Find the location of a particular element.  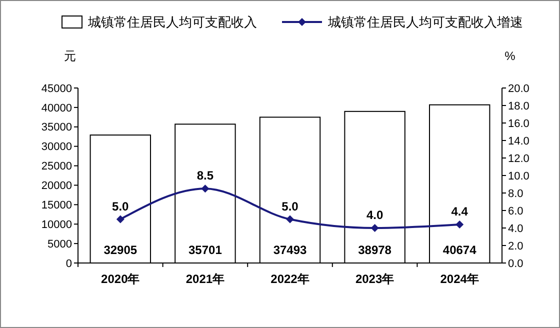

y-tick-label: 25000 is located at coordinates (56, 166).